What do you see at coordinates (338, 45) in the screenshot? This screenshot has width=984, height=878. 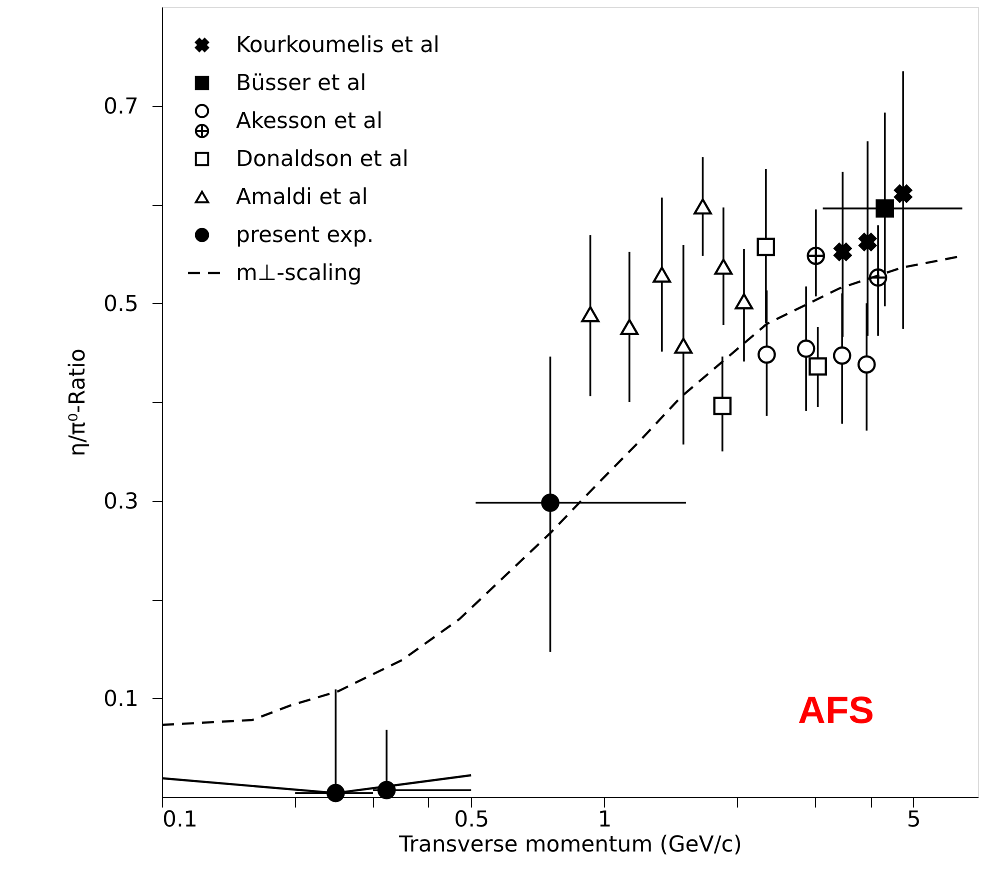 I see `legend-label: Kourkoumelis et al` at bounding box center [338, 45].